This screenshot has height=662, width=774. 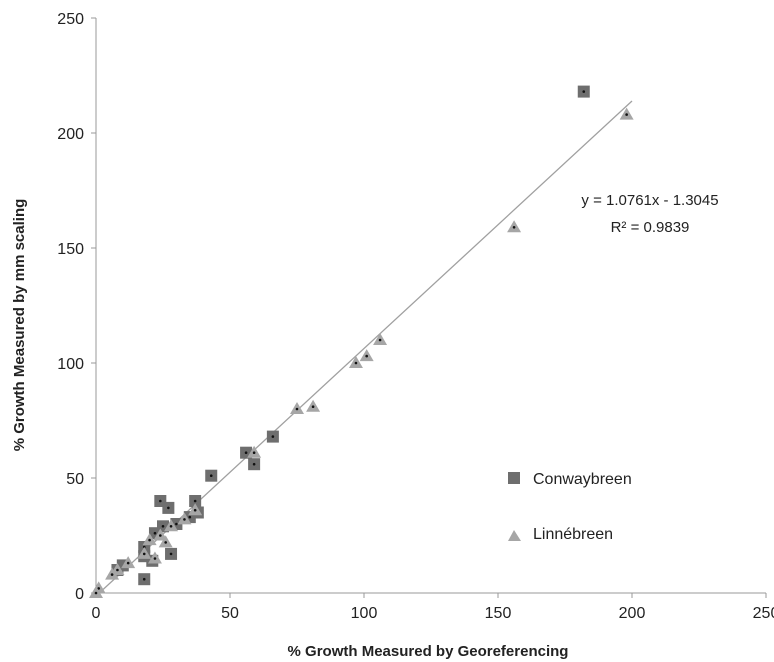 I want to click on x-tick-label: 150, so click(x=498, y=613).